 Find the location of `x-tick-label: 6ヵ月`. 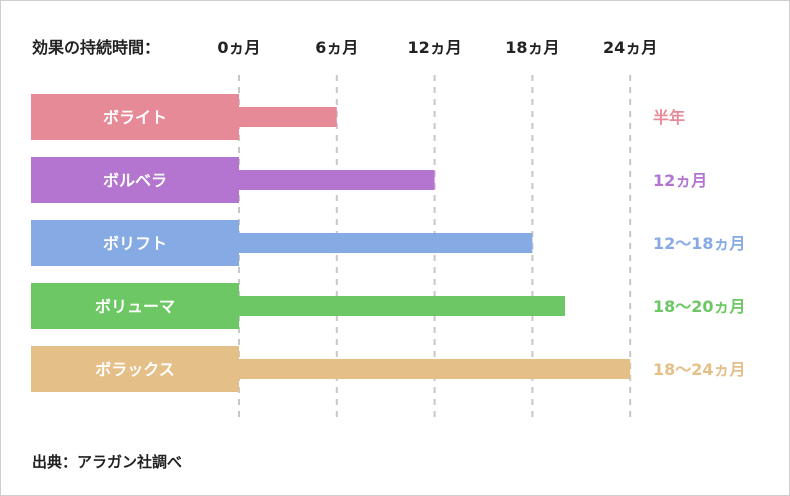

x-tick-label: 6ヵ月 is located at coordinates (336, 47).